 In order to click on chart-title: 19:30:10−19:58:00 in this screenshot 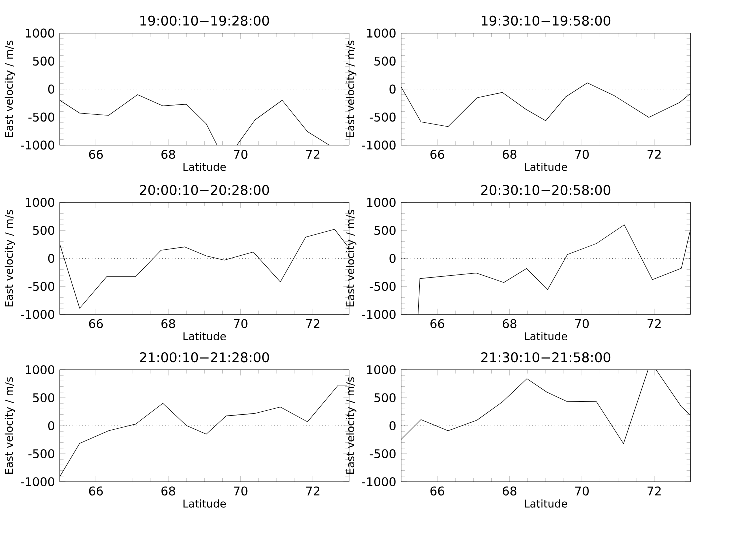, I will do `click(546, 21)`.